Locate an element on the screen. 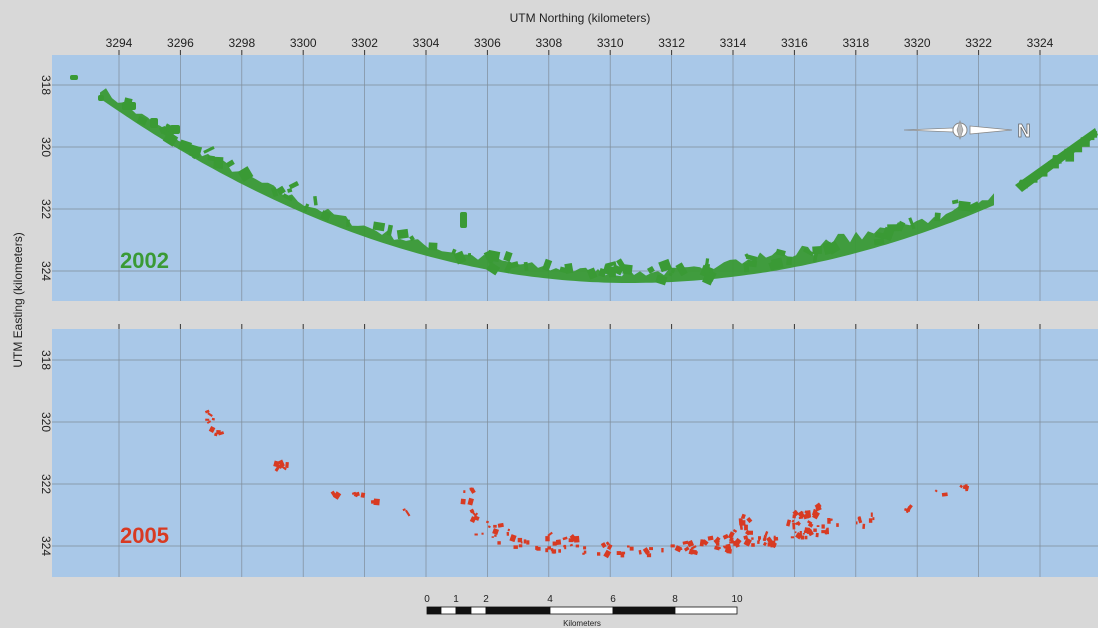 The image size is (1098, 628). scale-bar-unit: Kilometers is located at coordinates (582, 623).